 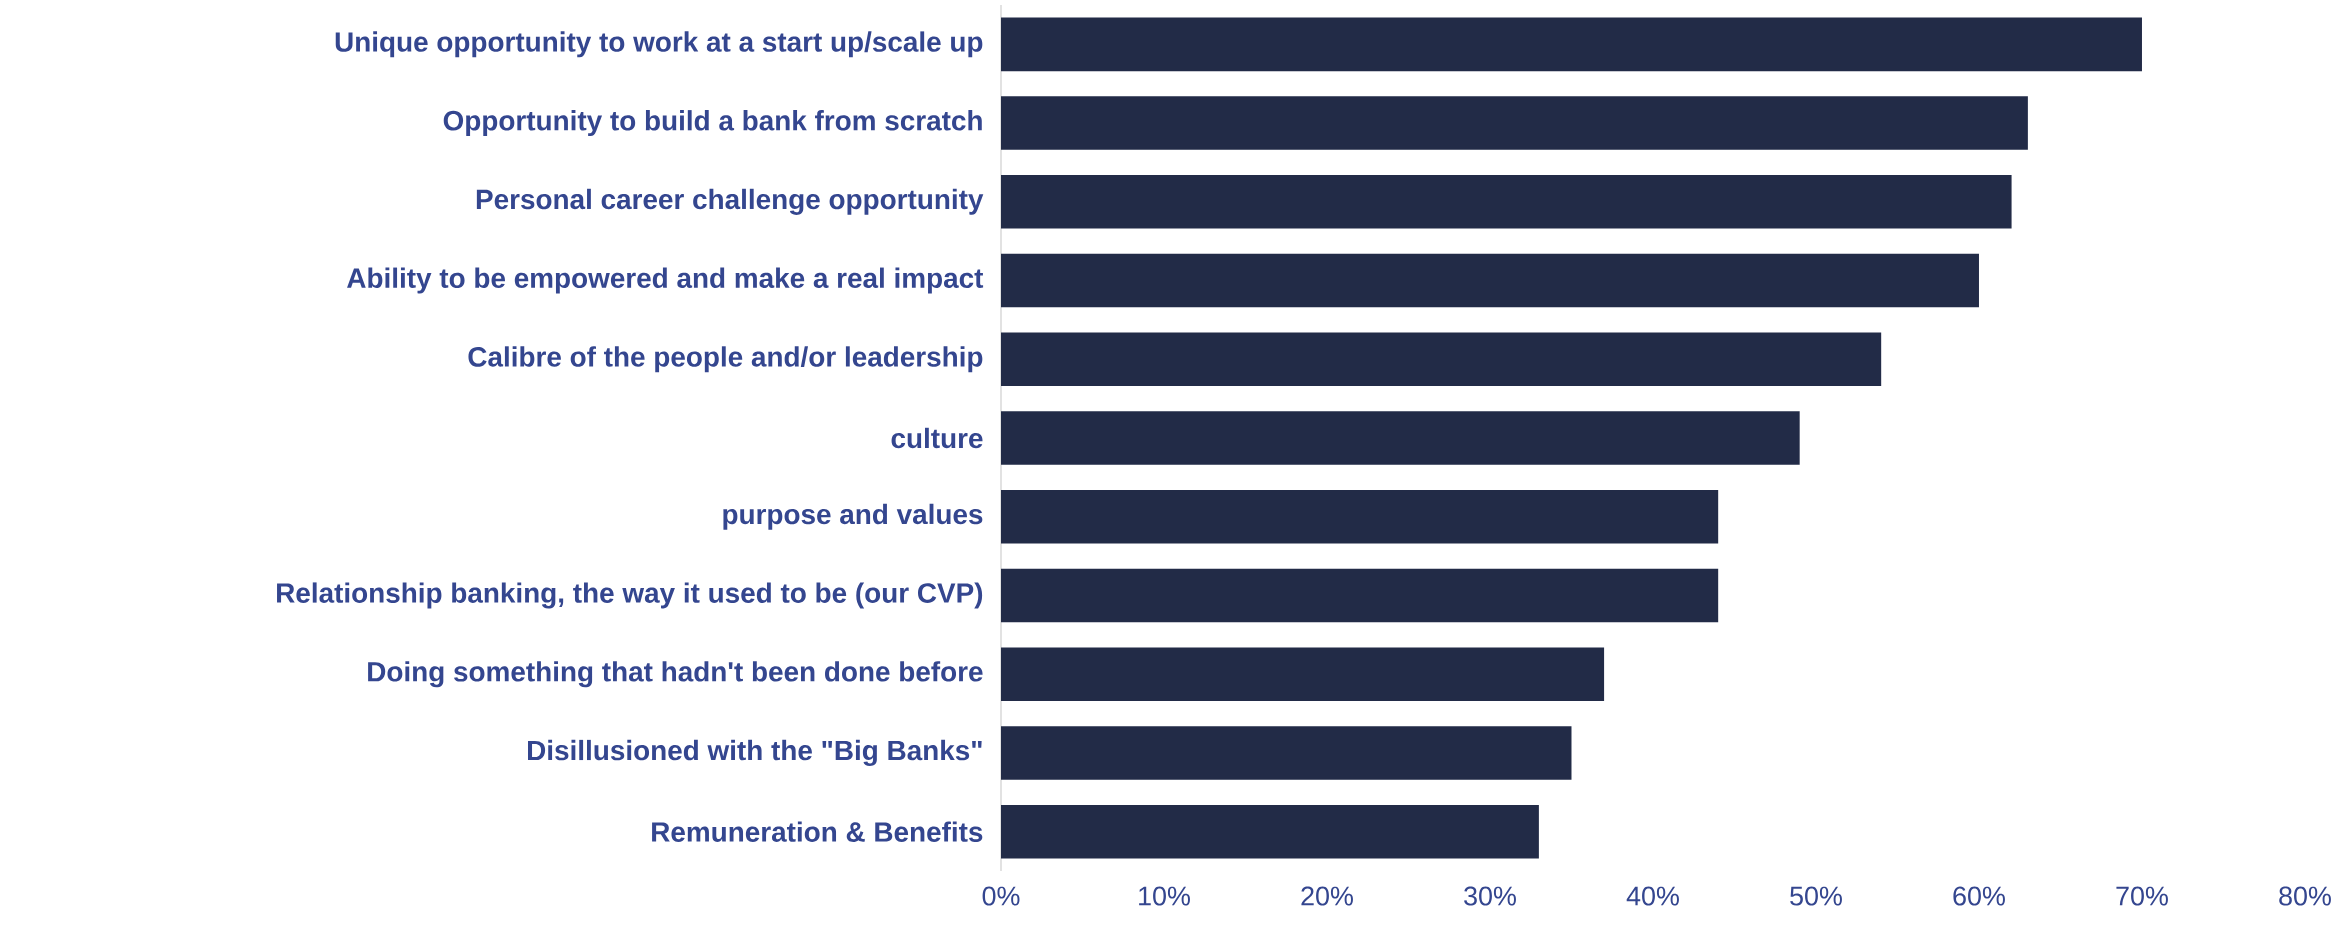 I want to click on y-tick-label: purpose and values, so click(x=853, y=516).